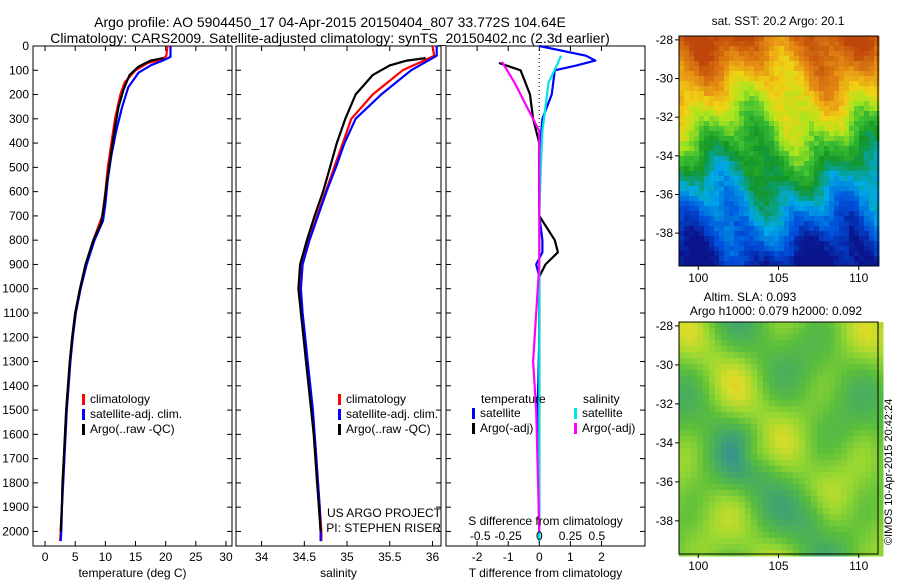  What do you see at coordinates (698, 278) in the screenshot?
I see `sst-x-tick-label: 100` at bounding box center [698, 278].